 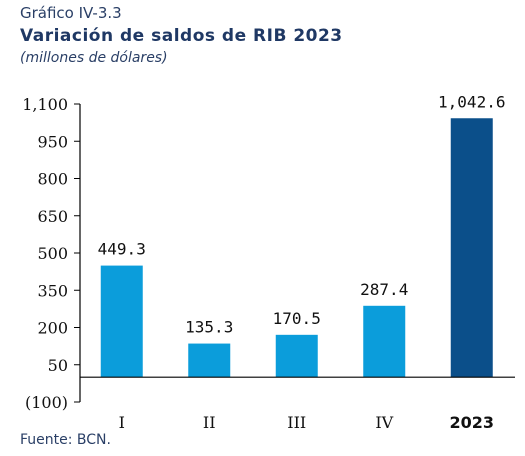 I want to click on category-label-III: III, so click(x=296, y=422).